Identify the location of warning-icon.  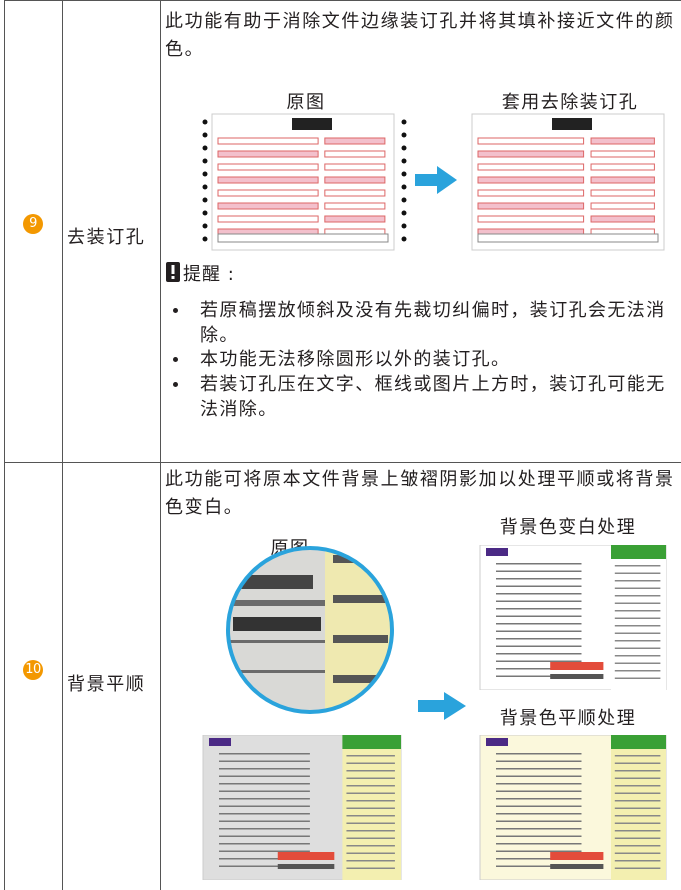
(173, 272).